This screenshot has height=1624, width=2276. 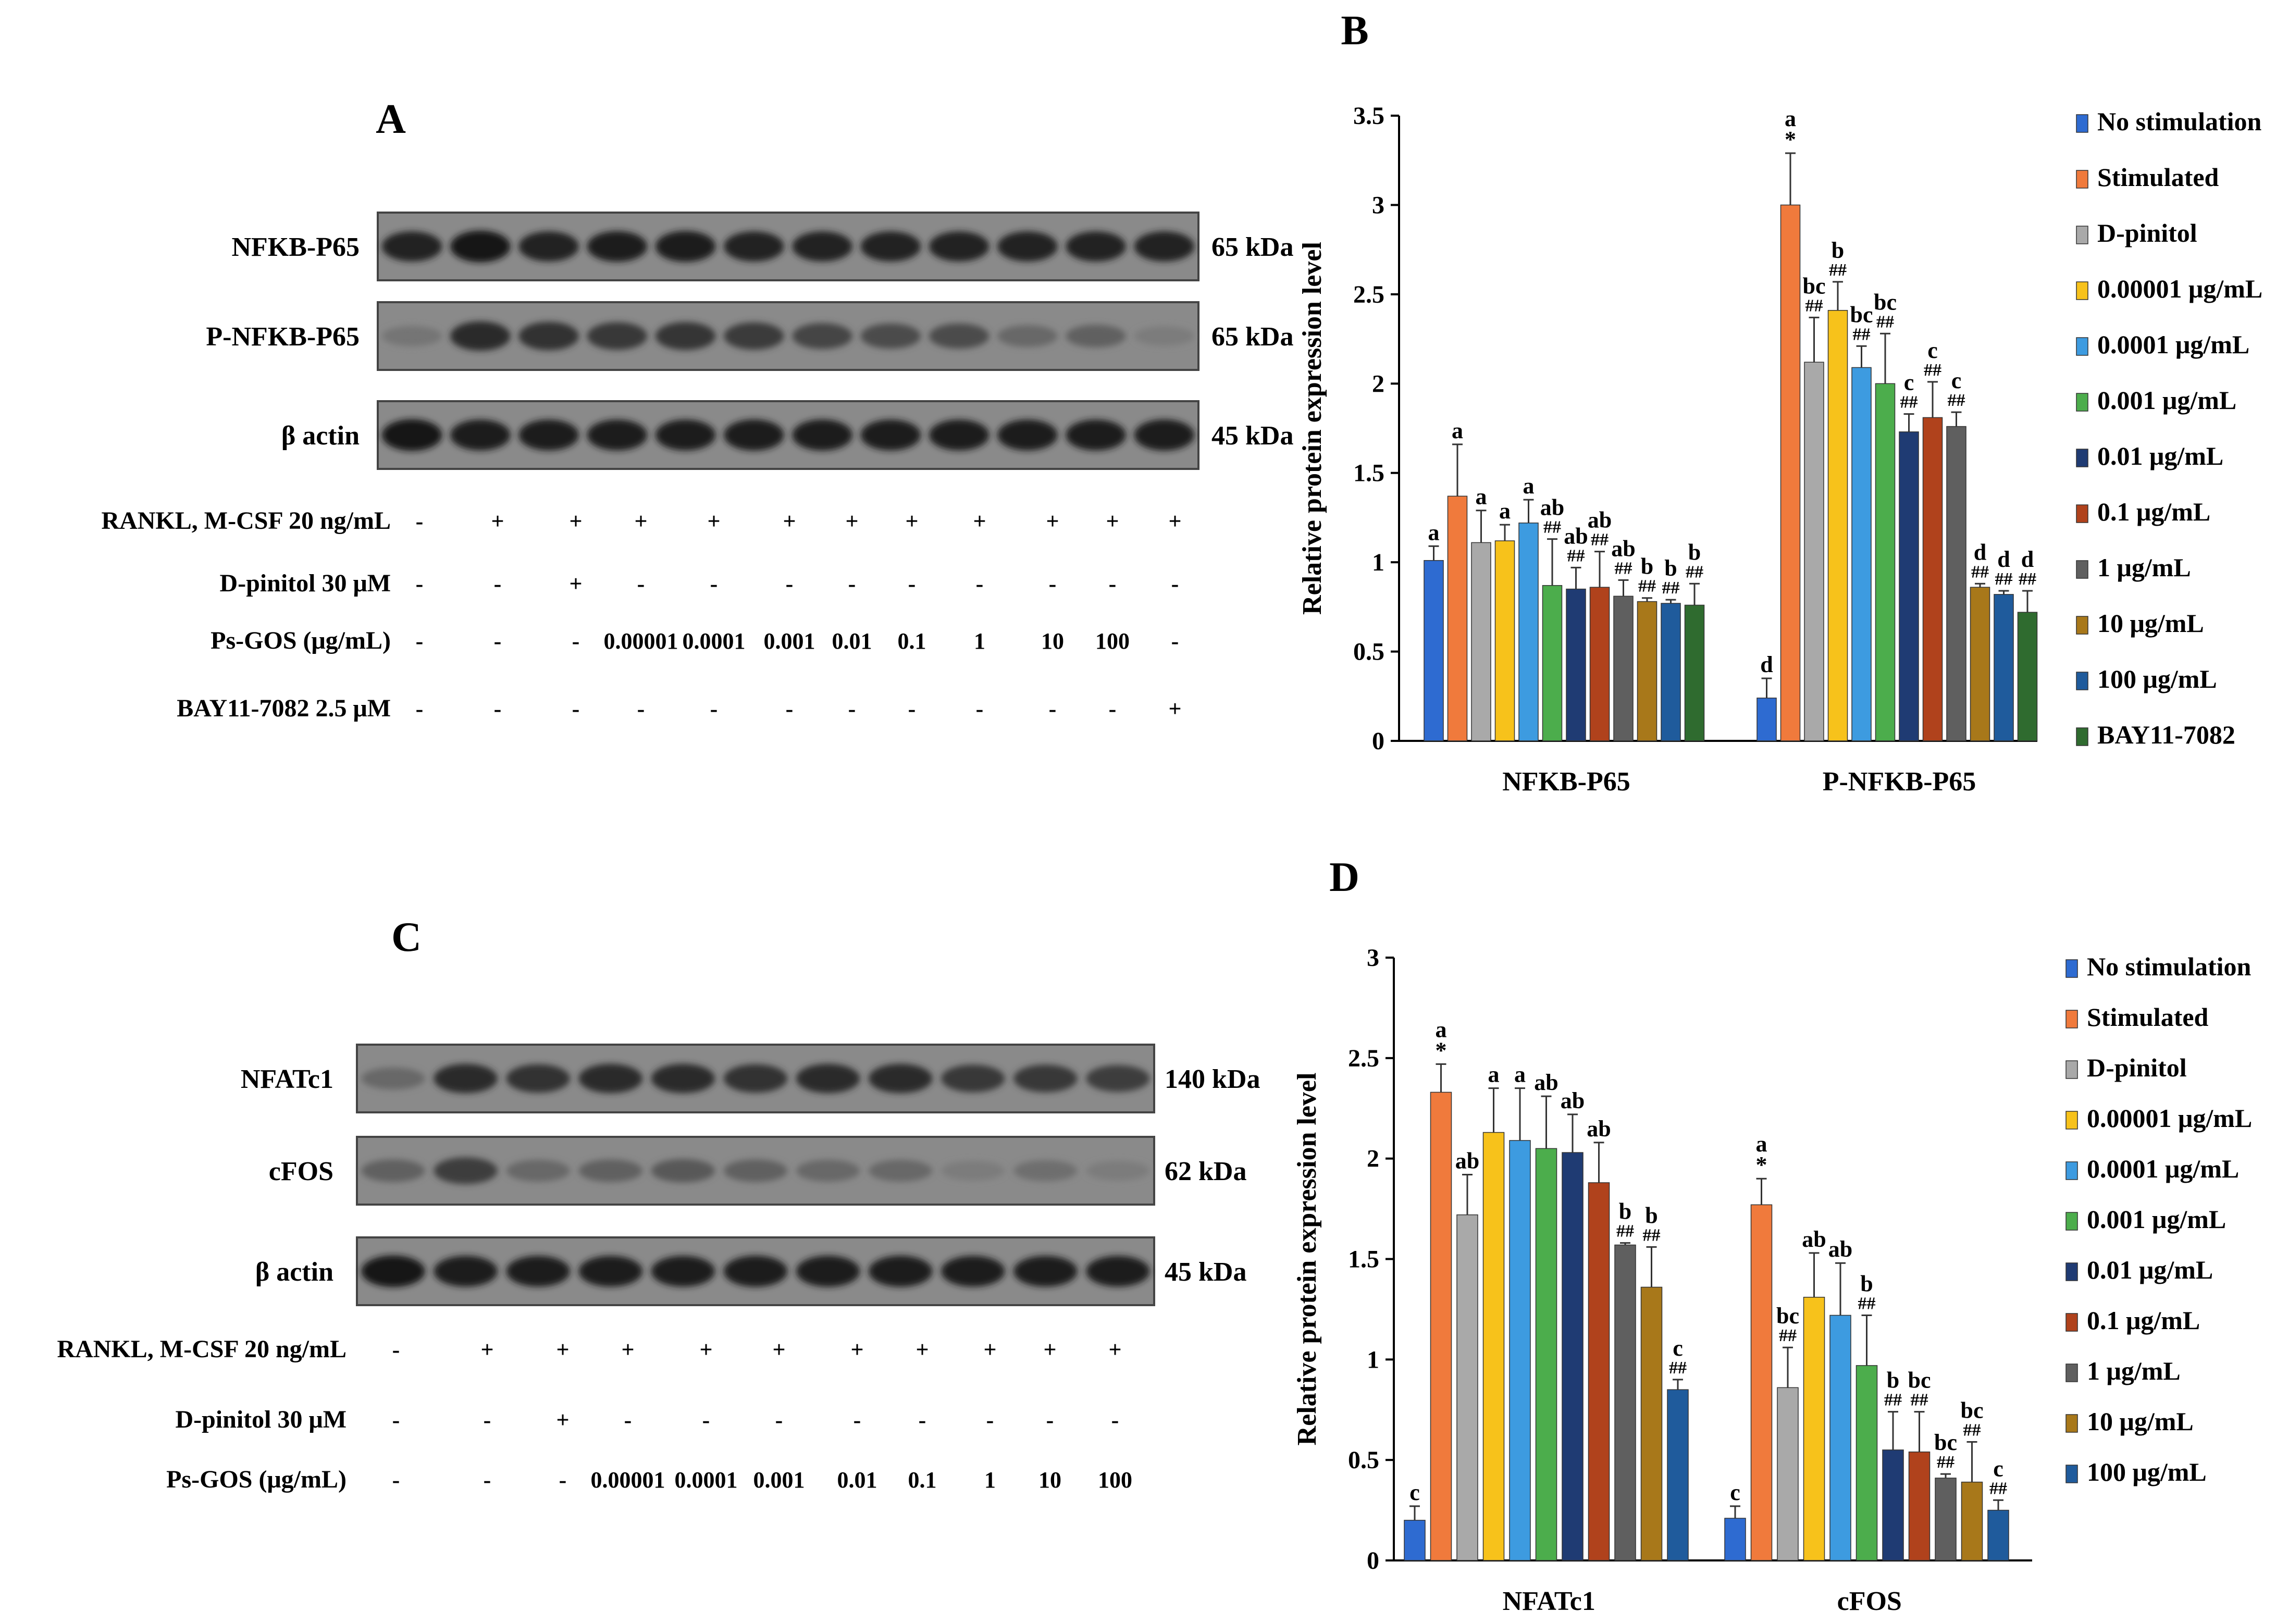 I want to click on y-axis-label: Relative protein expression level, so click(x=1307, y=1259).